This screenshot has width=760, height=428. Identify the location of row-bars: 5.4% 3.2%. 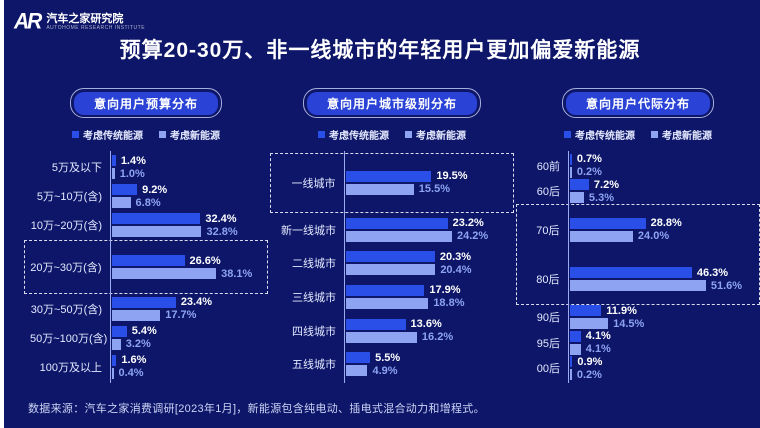
(186, 337).